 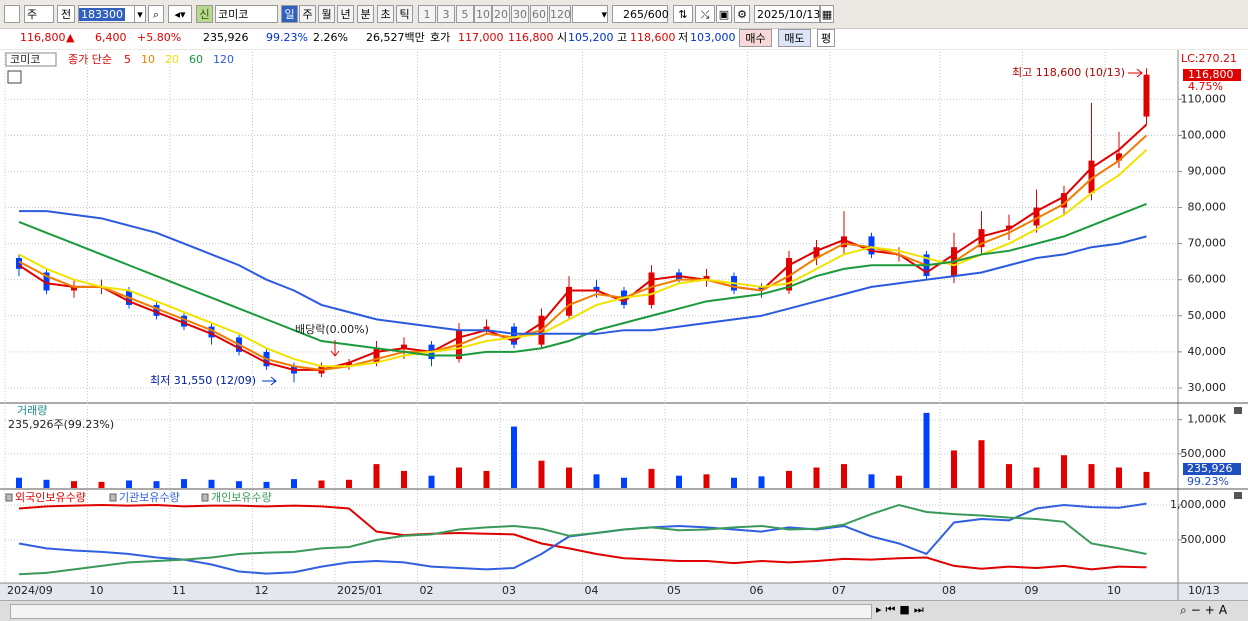 I want to click on save-icon: ▣, so click(x=724, y=14).